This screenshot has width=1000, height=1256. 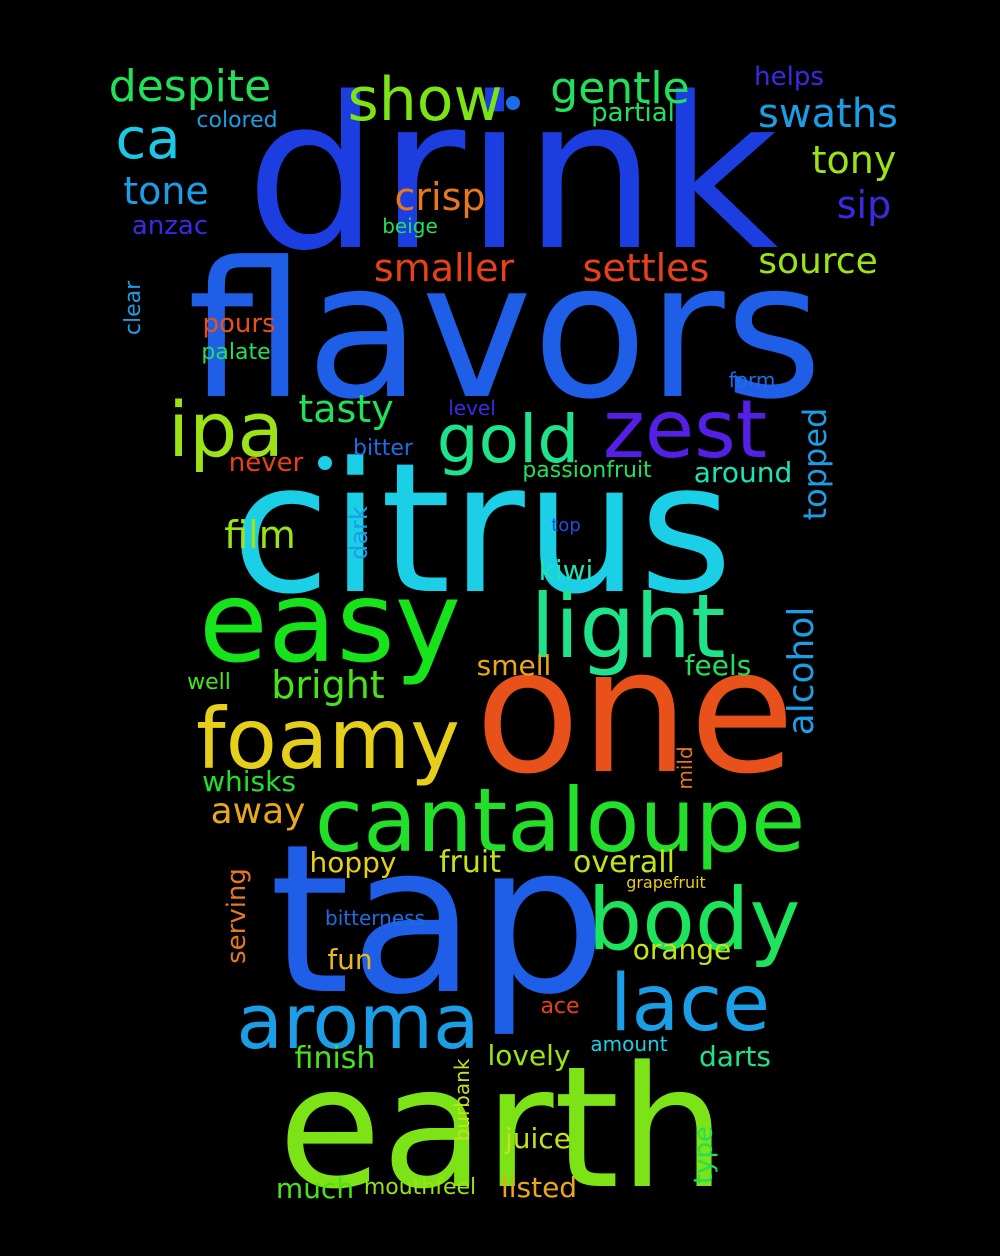 I want to click on word-away: away, so click(x=258, y=811).